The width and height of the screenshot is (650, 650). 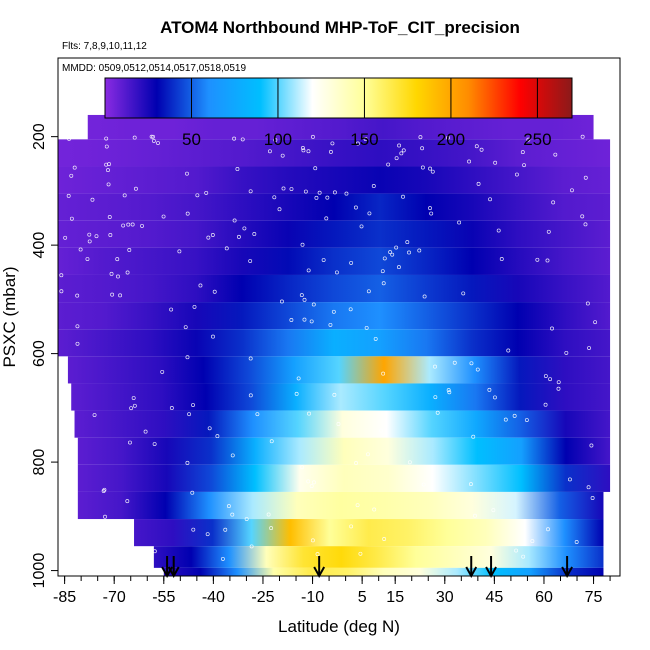 What do you see at coordinates (114, 597) in the screenshot?
I see `x-tick-label: -70` at bounding box center [114, 597].